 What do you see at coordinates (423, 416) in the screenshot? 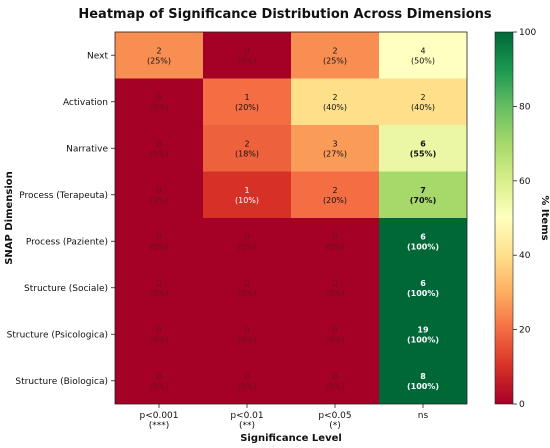
I see `x-tick-label: ns` at bounding box center [423, 416].